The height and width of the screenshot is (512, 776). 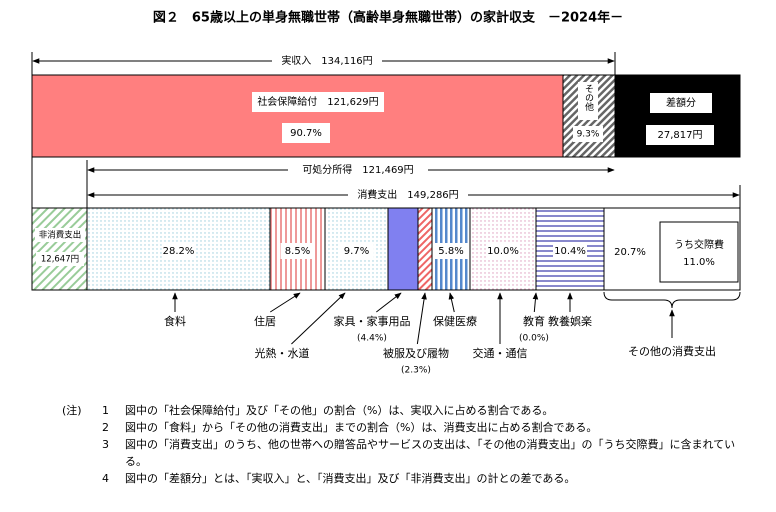 What do you see at coordinates (72, 410) in the screenshot?
I see `note-marker: (注)` at bounding box center [72, 410].